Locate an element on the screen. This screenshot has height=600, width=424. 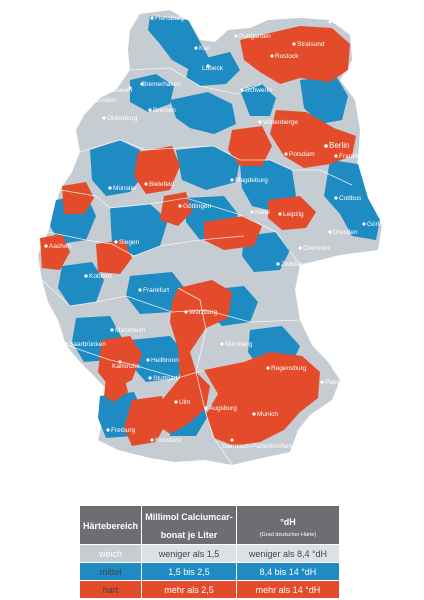
city-frankfurt-oder: Frankfurt is located at coordinates (349, 156).